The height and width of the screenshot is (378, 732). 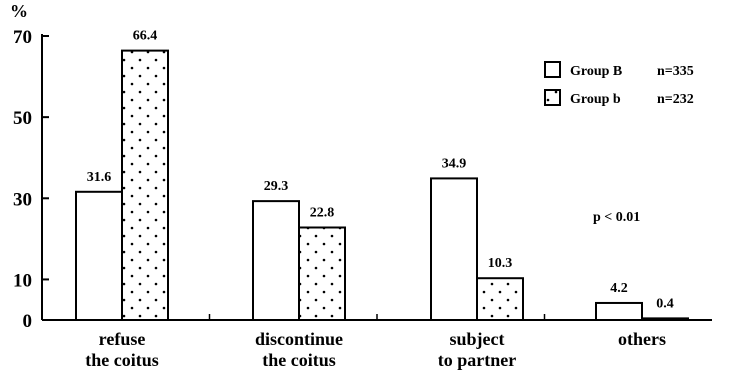 I want to click on legend-n: n=335, so click(x=675, y=71).